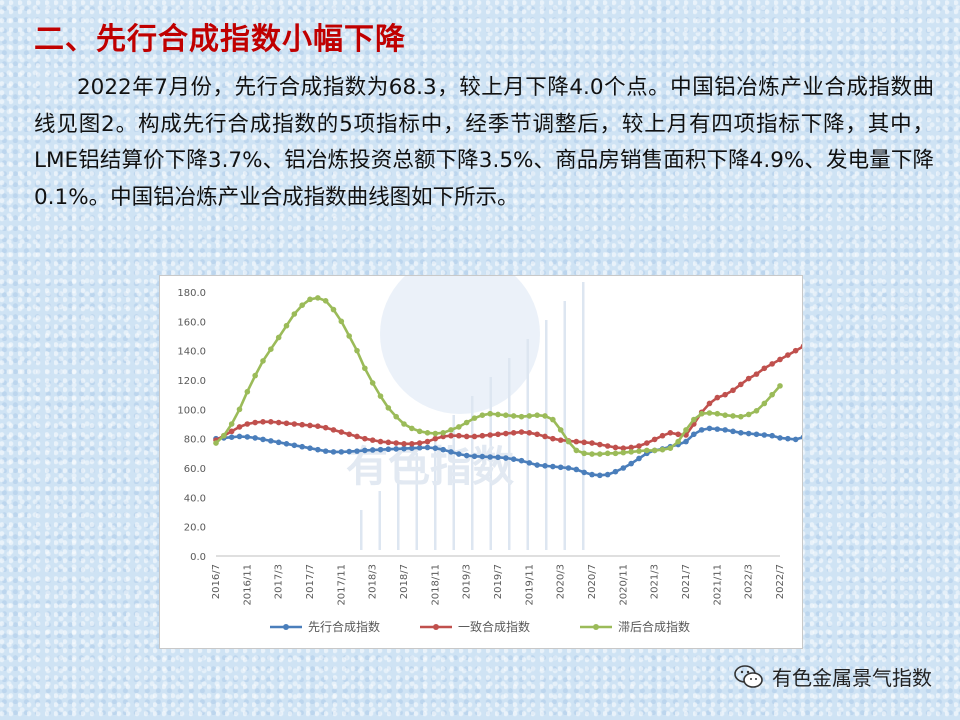  I want to click on x-tick-label: 2022/3, so click(749, 581).